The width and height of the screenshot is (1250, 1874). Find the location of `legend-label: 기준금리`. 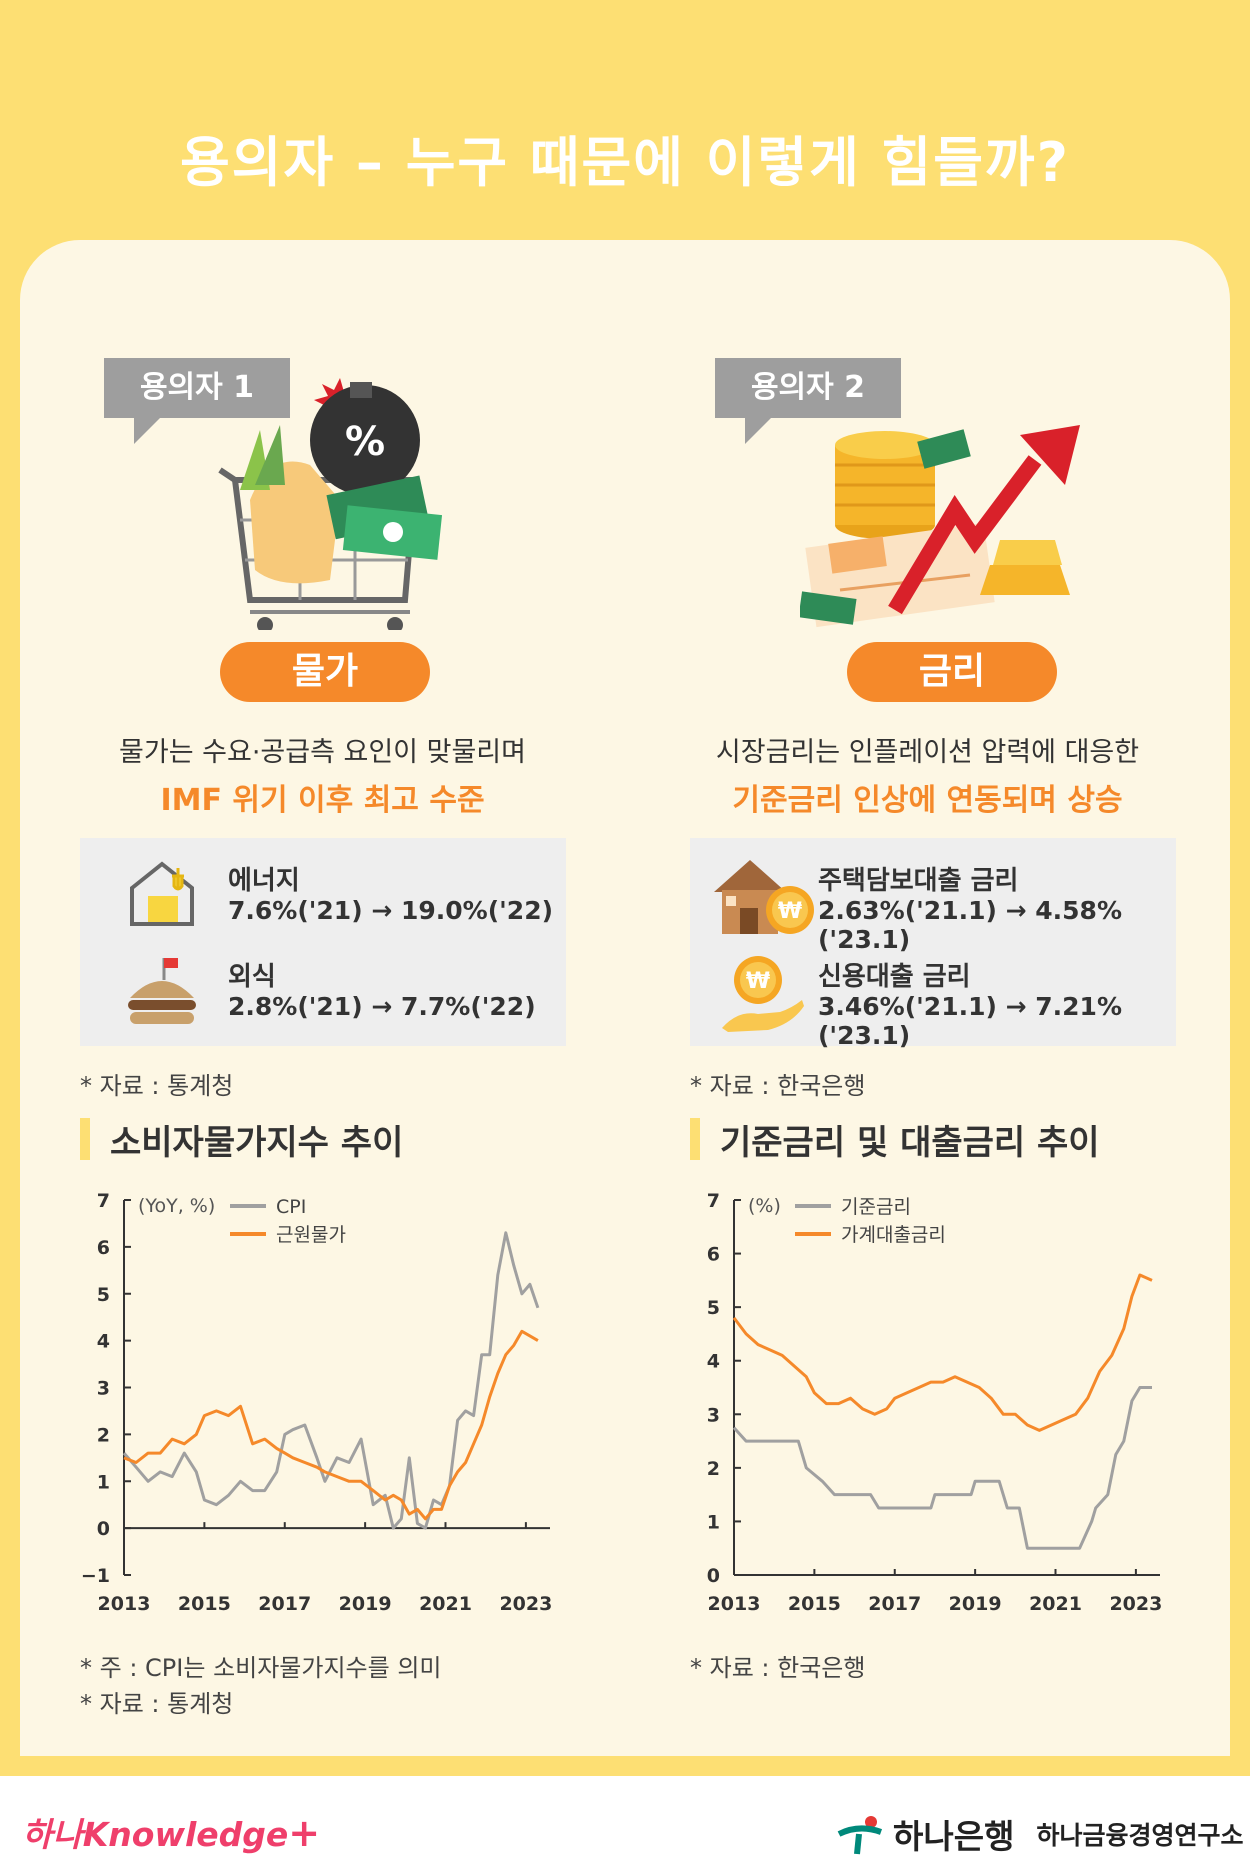

legend-label: 기준금리 is located at coordinates (876, 1207).